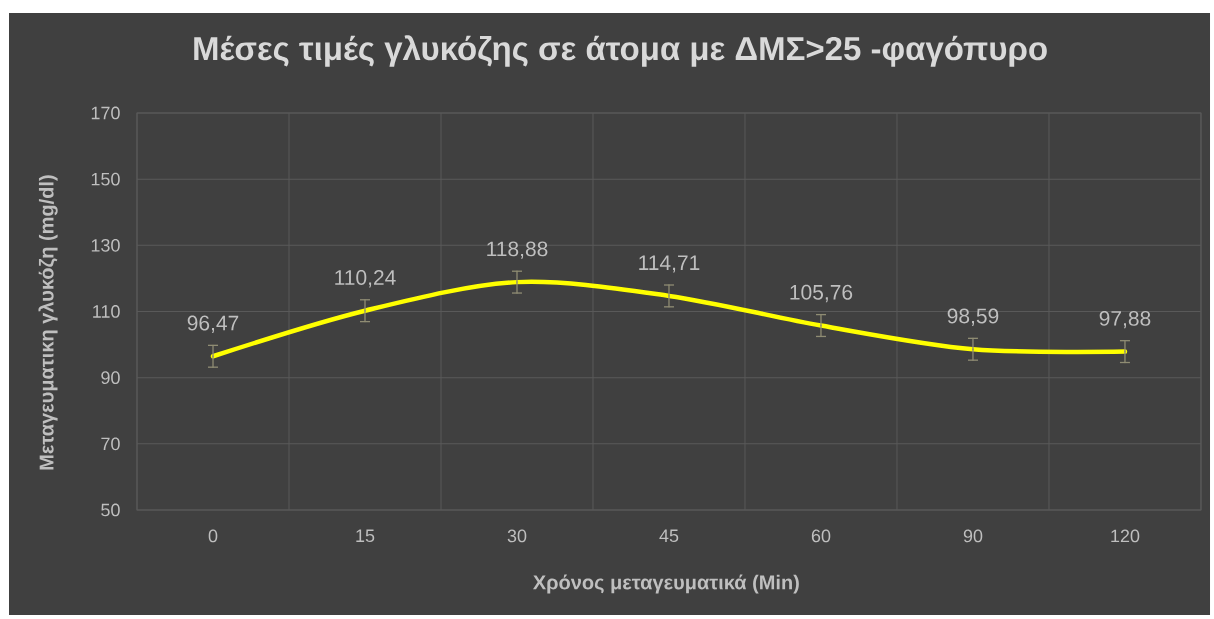 The image size is (1214, 619). What do you see at coordinates (365, 279) in the screenshot?
I see `data-label: 110,24` at bounding box center [365, 279].